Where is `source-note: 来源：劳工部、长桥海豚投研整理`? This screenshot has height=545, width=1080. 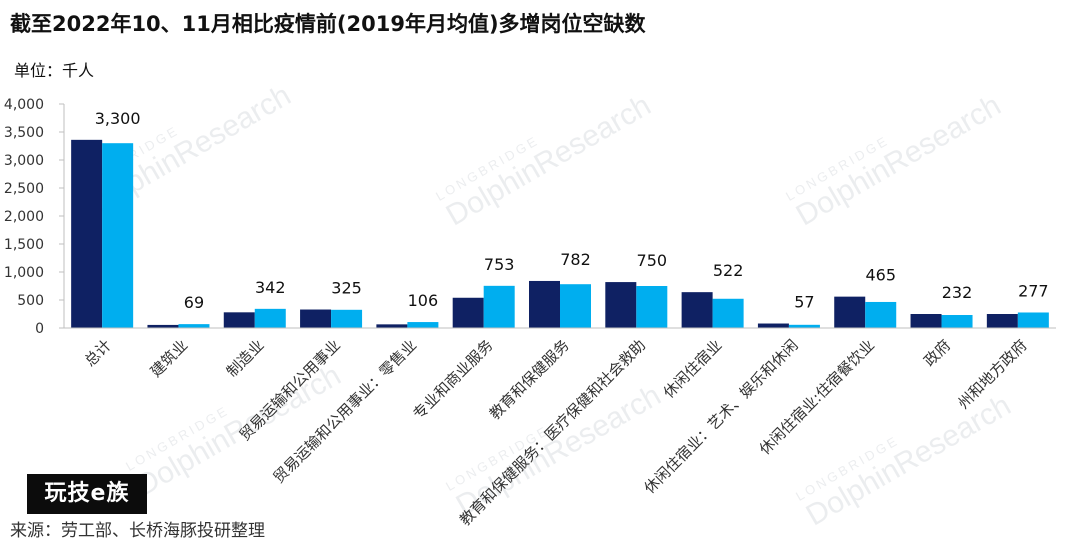 source-note: 来源：劳工部、长桥海豚投研整理 is located at coordinates (137, 531).